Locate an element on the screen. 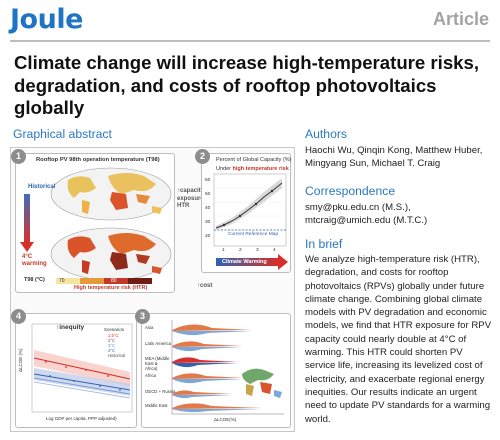  cost-annotation: ↑cost is located at coordinates (205, 286).